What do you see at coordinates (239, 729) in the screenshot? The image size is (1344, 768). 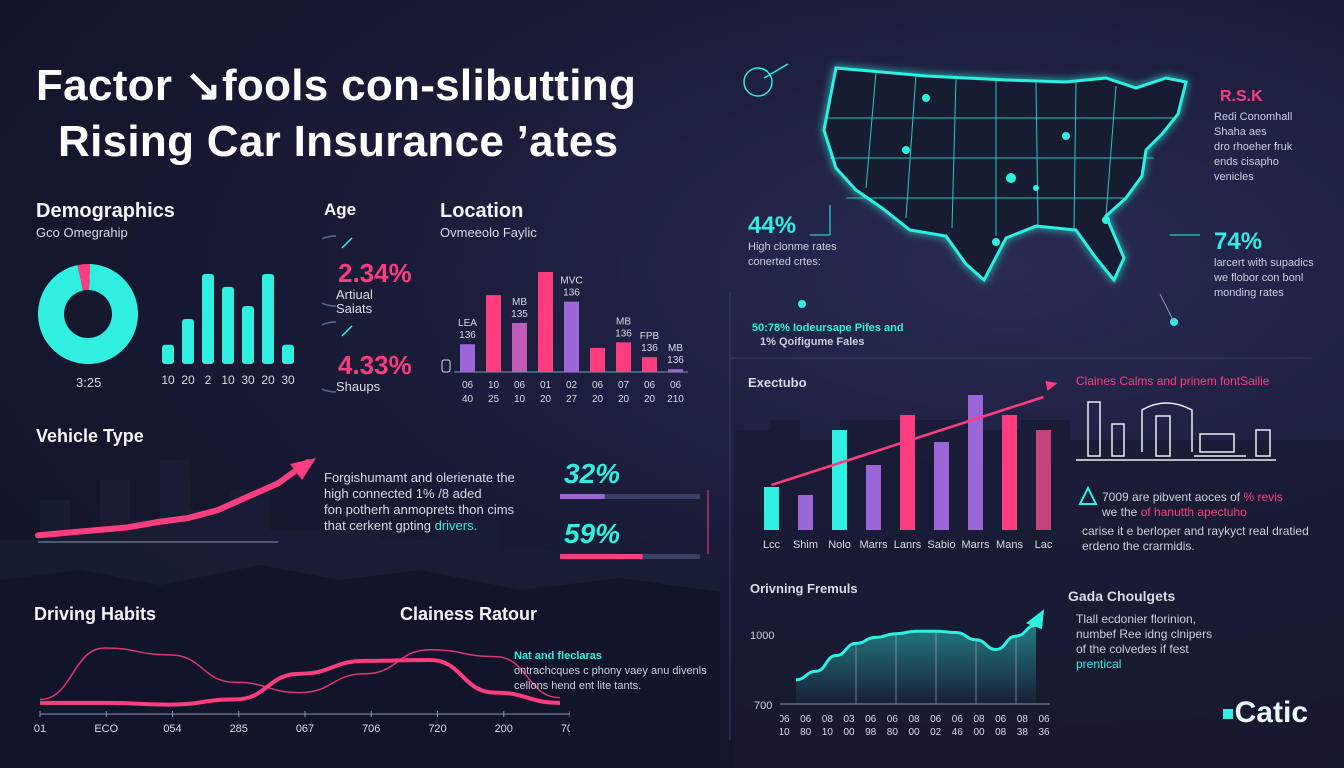 I see `x-tick-label: 285` at bounding box center [239, 729].